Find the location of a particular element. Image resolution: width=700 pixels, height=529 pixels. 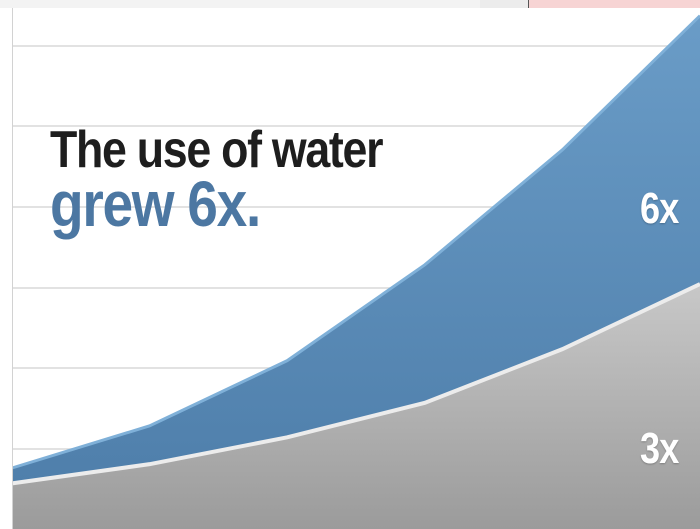

series-label-6x: 6x is located at coordinates (659, 209).